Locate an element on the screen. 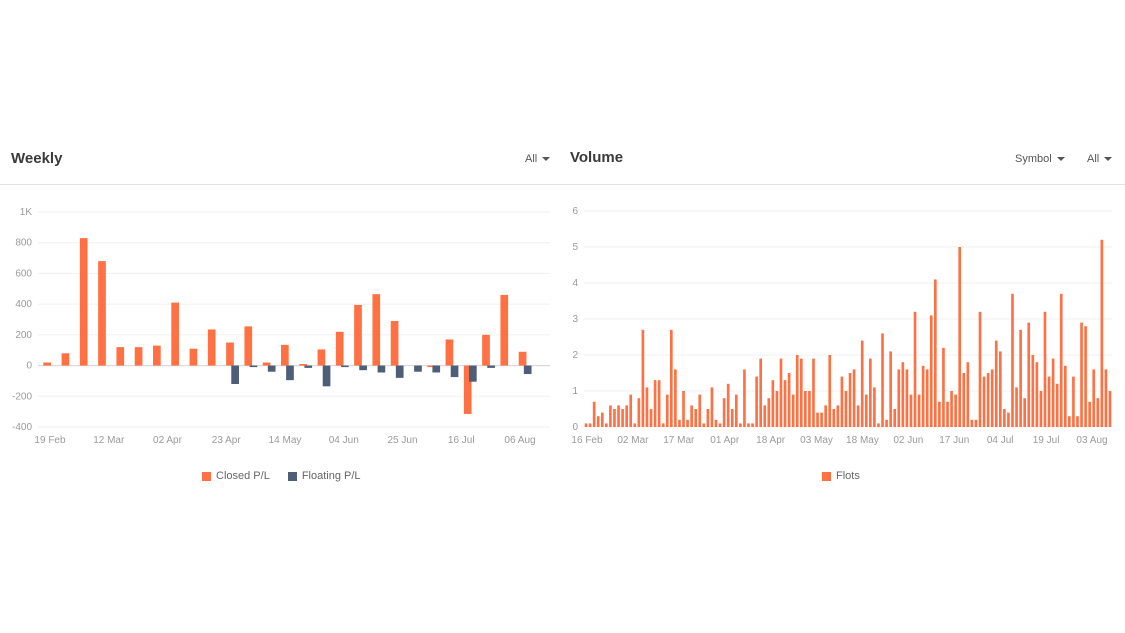 This screenshot has height=633, width=1125. legend-label-flots: Flots is located at coordinates (848, 476).